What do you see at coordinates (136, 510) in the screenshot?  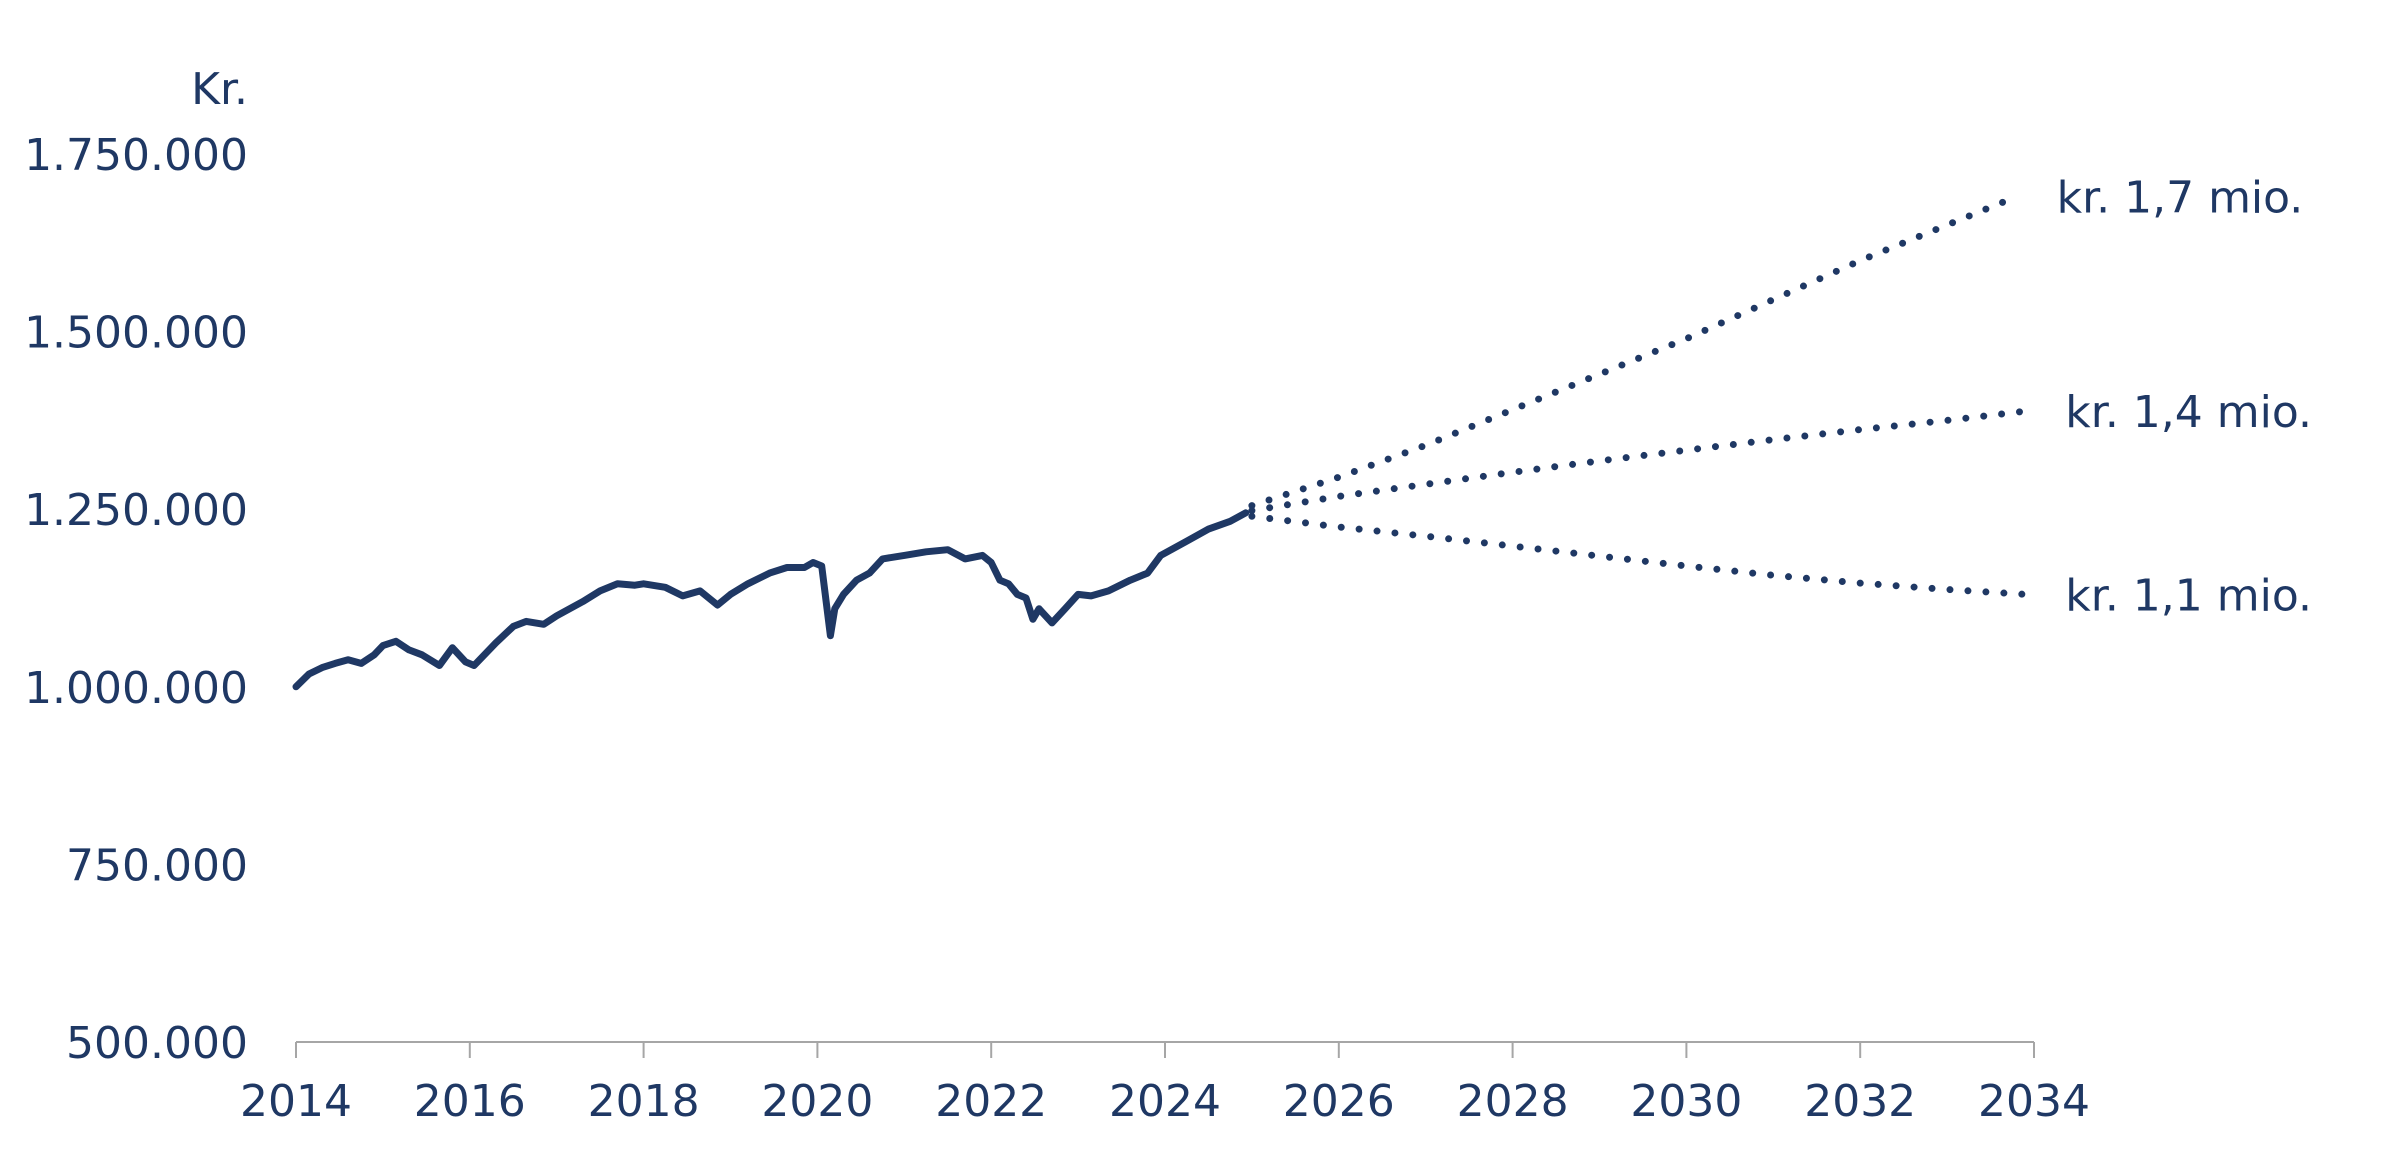 I see `y-tick-label: 1.250.000` at bounding box center [136, 510].